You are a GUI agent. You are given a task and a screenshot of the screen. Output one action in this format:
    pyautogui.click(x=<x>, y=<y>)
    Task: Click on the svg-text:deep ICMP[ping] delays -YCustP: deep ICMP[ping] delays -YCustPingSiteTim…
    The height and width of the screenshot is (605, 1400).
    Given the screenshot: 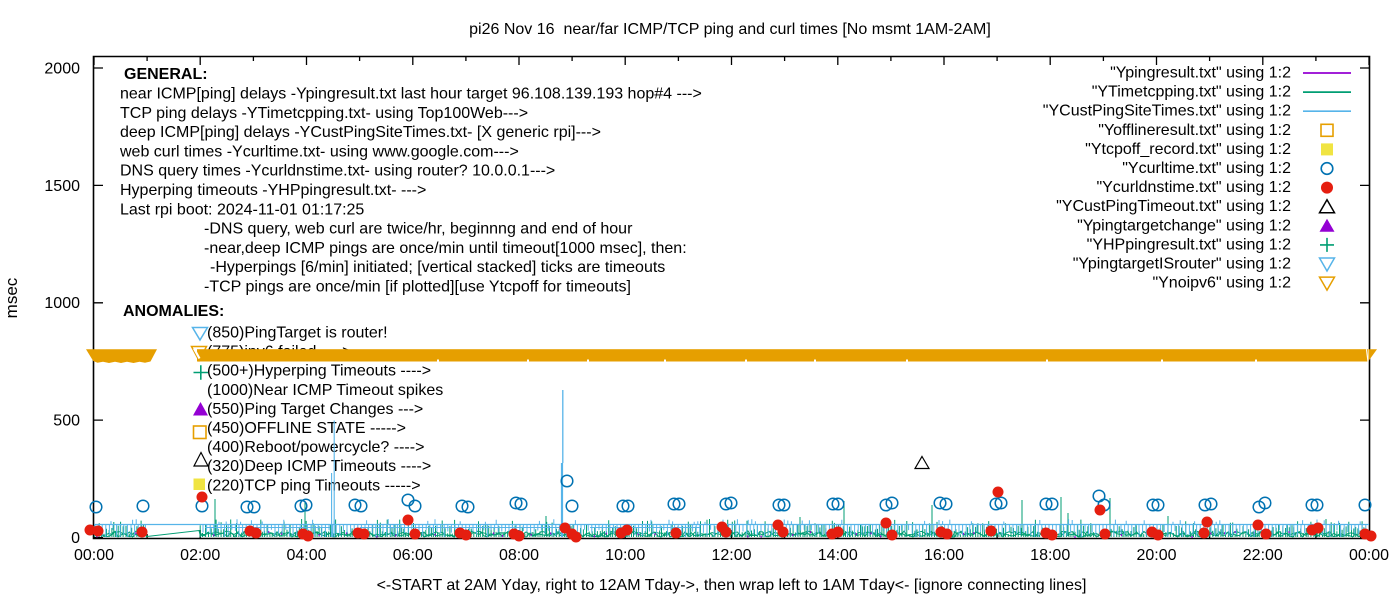 What is the action you would take?
    pyautogui.click(x=360, y=132)
    